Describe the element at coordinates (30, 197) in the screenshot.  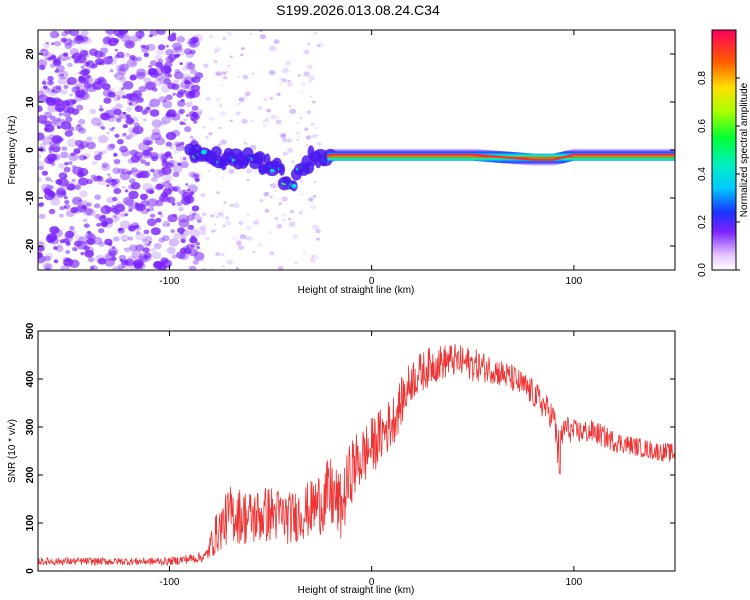
I see `y-tick-label: -10` at that location.